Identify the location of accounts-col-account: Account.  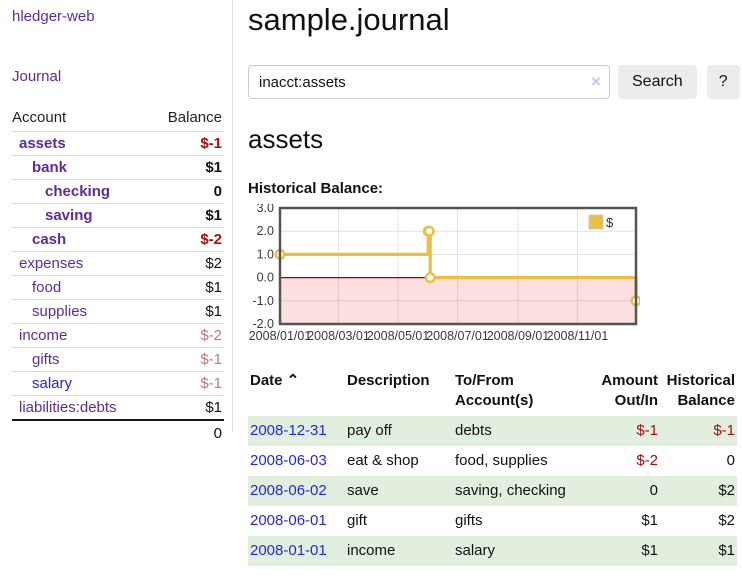
(39, 117).